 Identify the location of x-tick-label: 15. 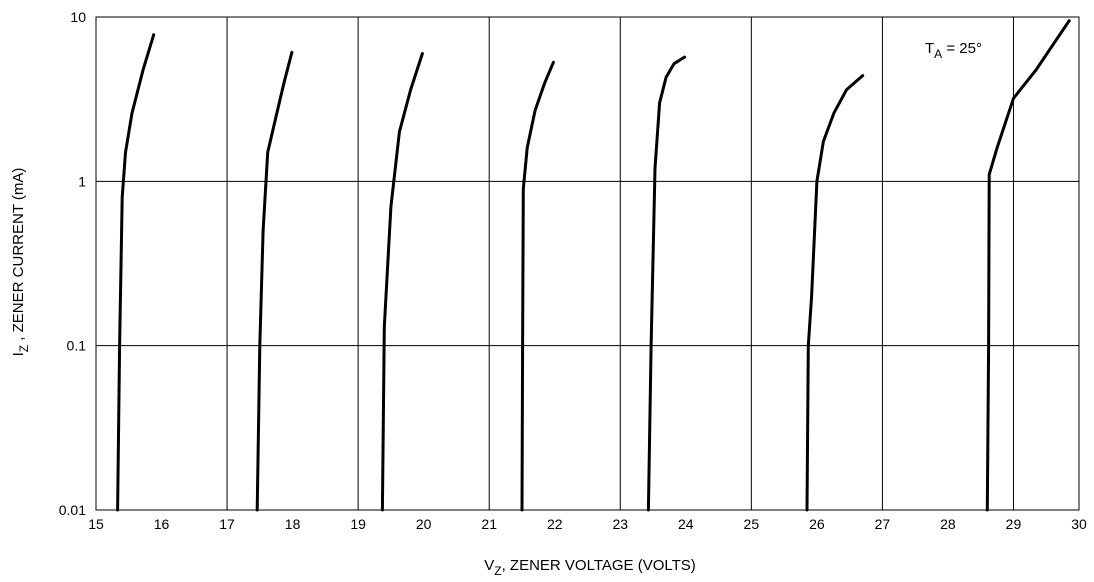
(96, 524).